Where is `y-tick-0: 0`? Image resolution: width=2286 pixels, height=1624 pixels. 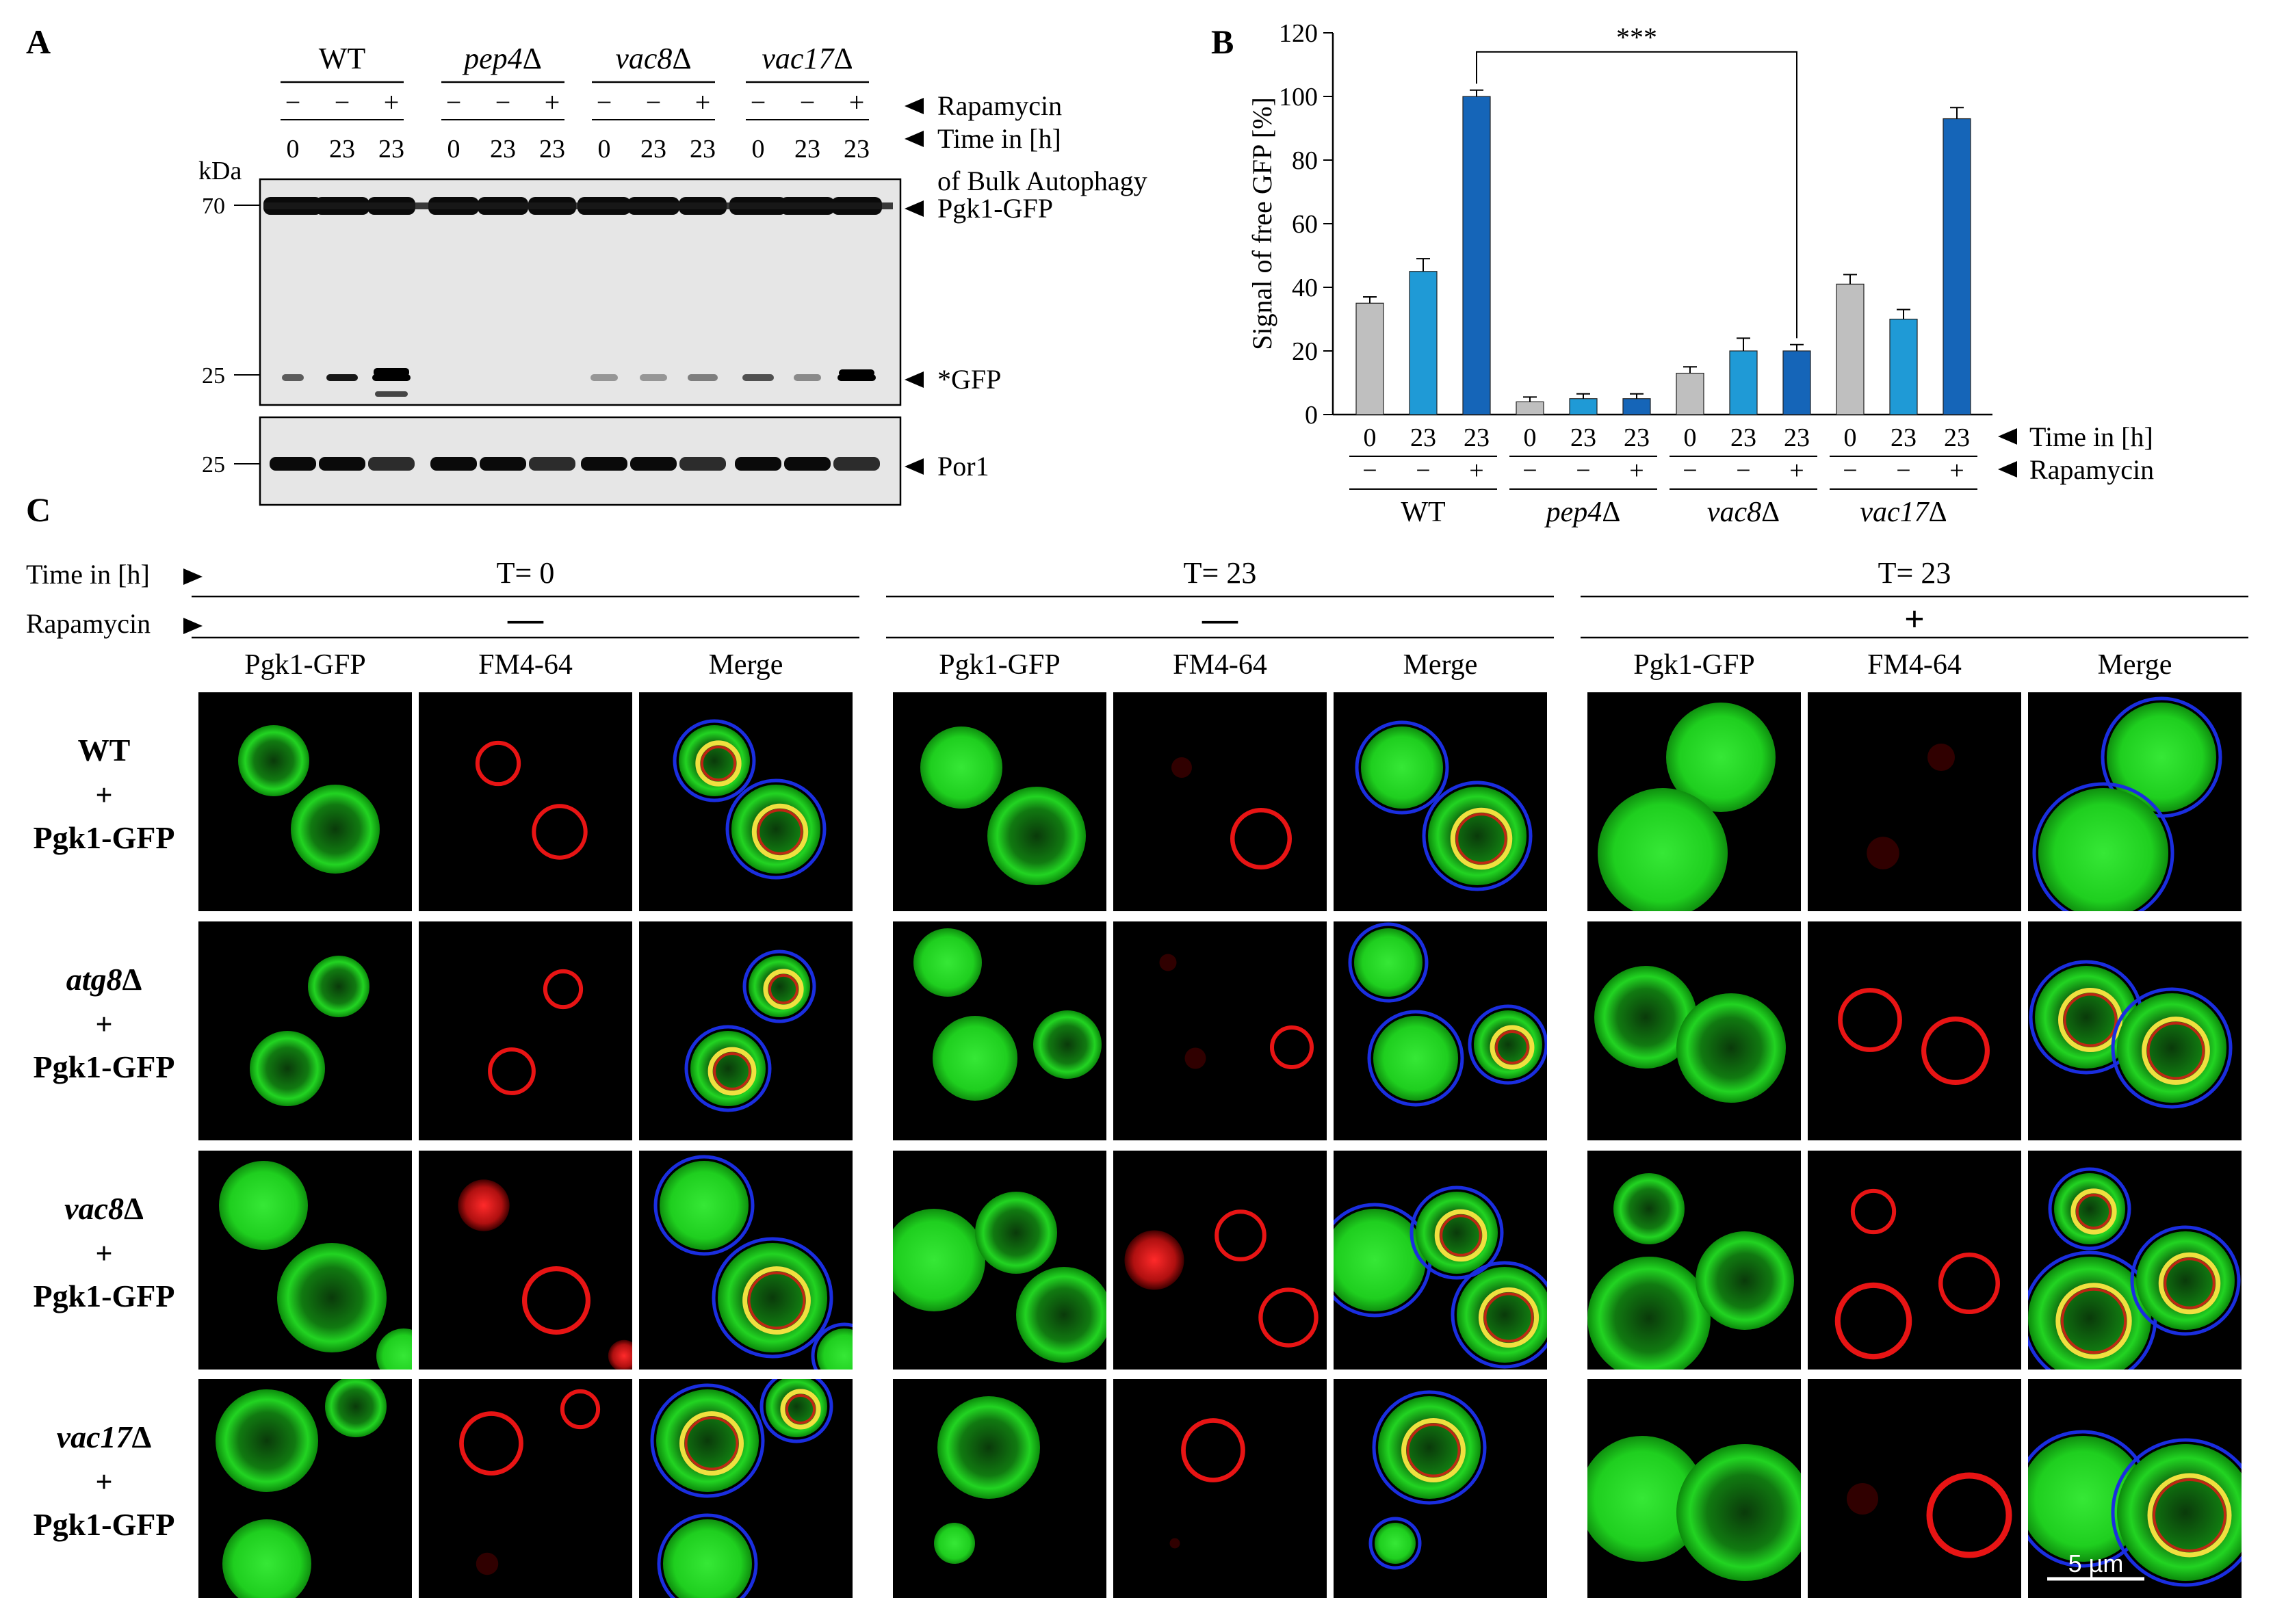 y-tick-0: 0 is located at coordinates (1311, 416).